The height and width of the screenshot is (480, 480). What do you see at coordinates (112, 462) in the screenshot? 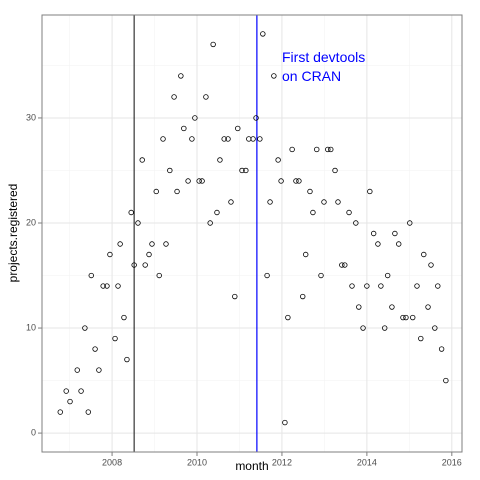
I see `x-tick-label: 2008` at bounding box center [112, 462].